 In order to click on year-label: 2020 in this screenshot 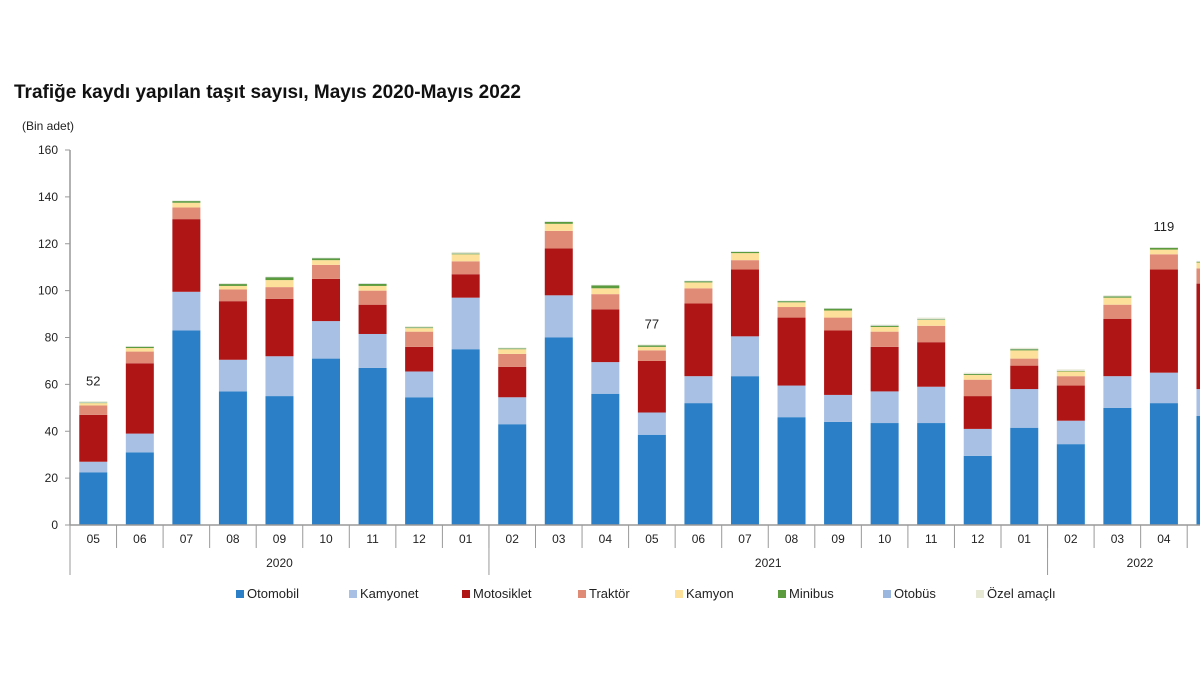, I will do `click(279, 563)`.